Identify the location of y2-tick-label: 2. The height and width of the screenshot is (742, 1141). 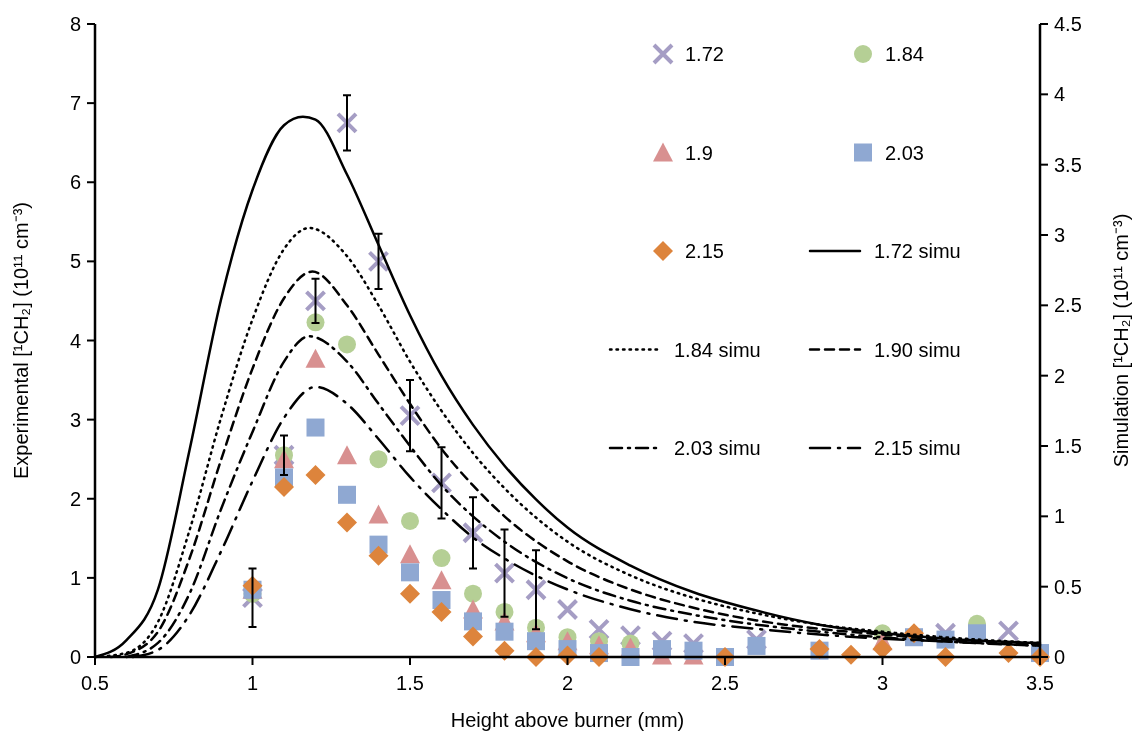
(1060, 375).